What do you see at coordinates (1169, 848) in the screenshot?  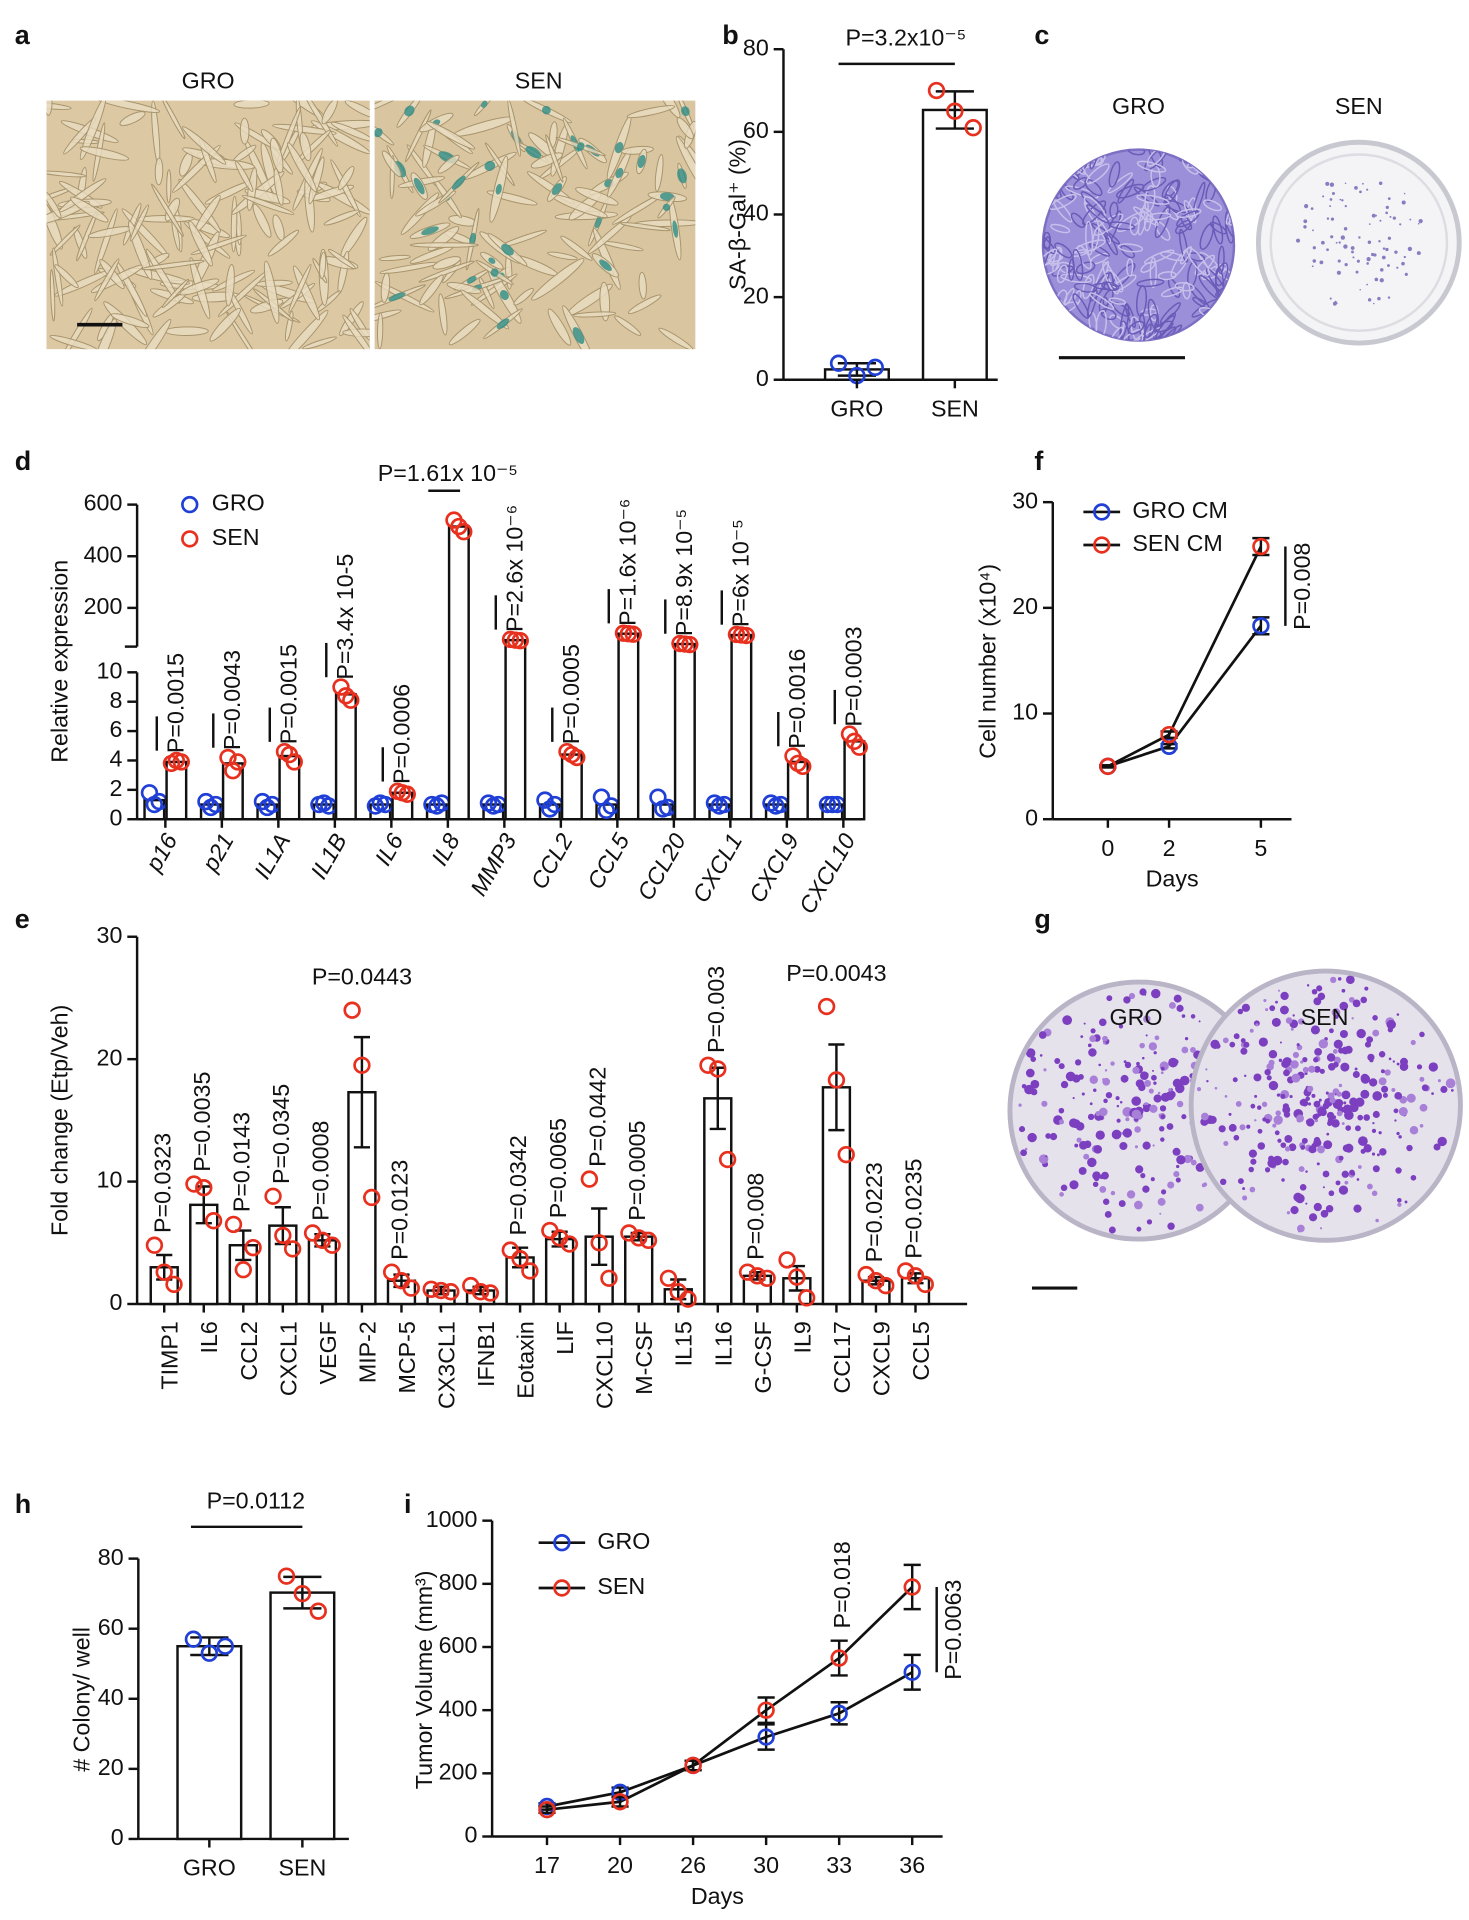 I see `x-tick-label: 2` at bounding box center [1169, 848].